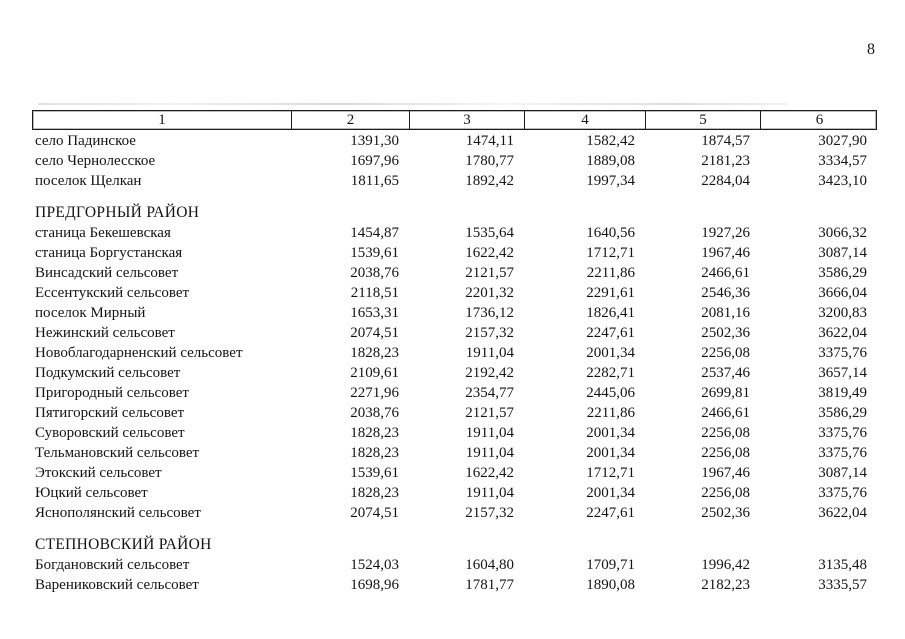  What do you see at coordinates (842, 393) in the screenshot?
I see `value-cell: 3819,49` at bounding box center [842, 393].